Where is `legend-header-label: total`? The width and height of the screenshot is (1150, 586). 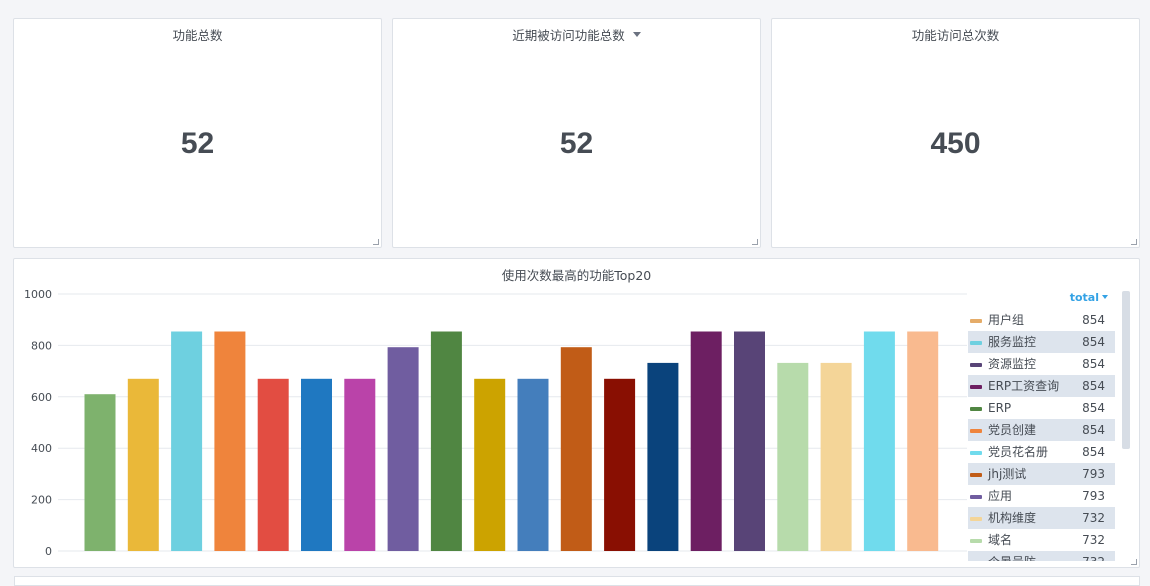 legend-header-label: total is located at coordinates (1084, 297).